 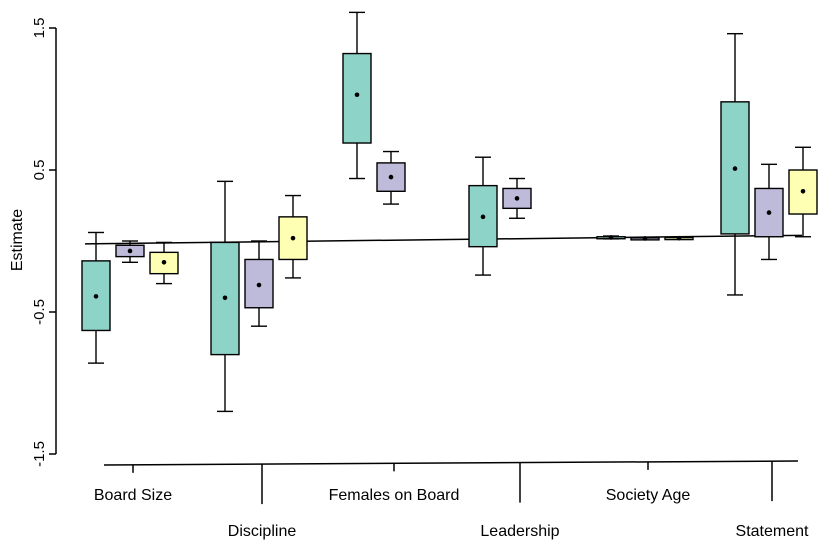 I want to click on y-tick-label: 1.5, so click(x=39, y=28).